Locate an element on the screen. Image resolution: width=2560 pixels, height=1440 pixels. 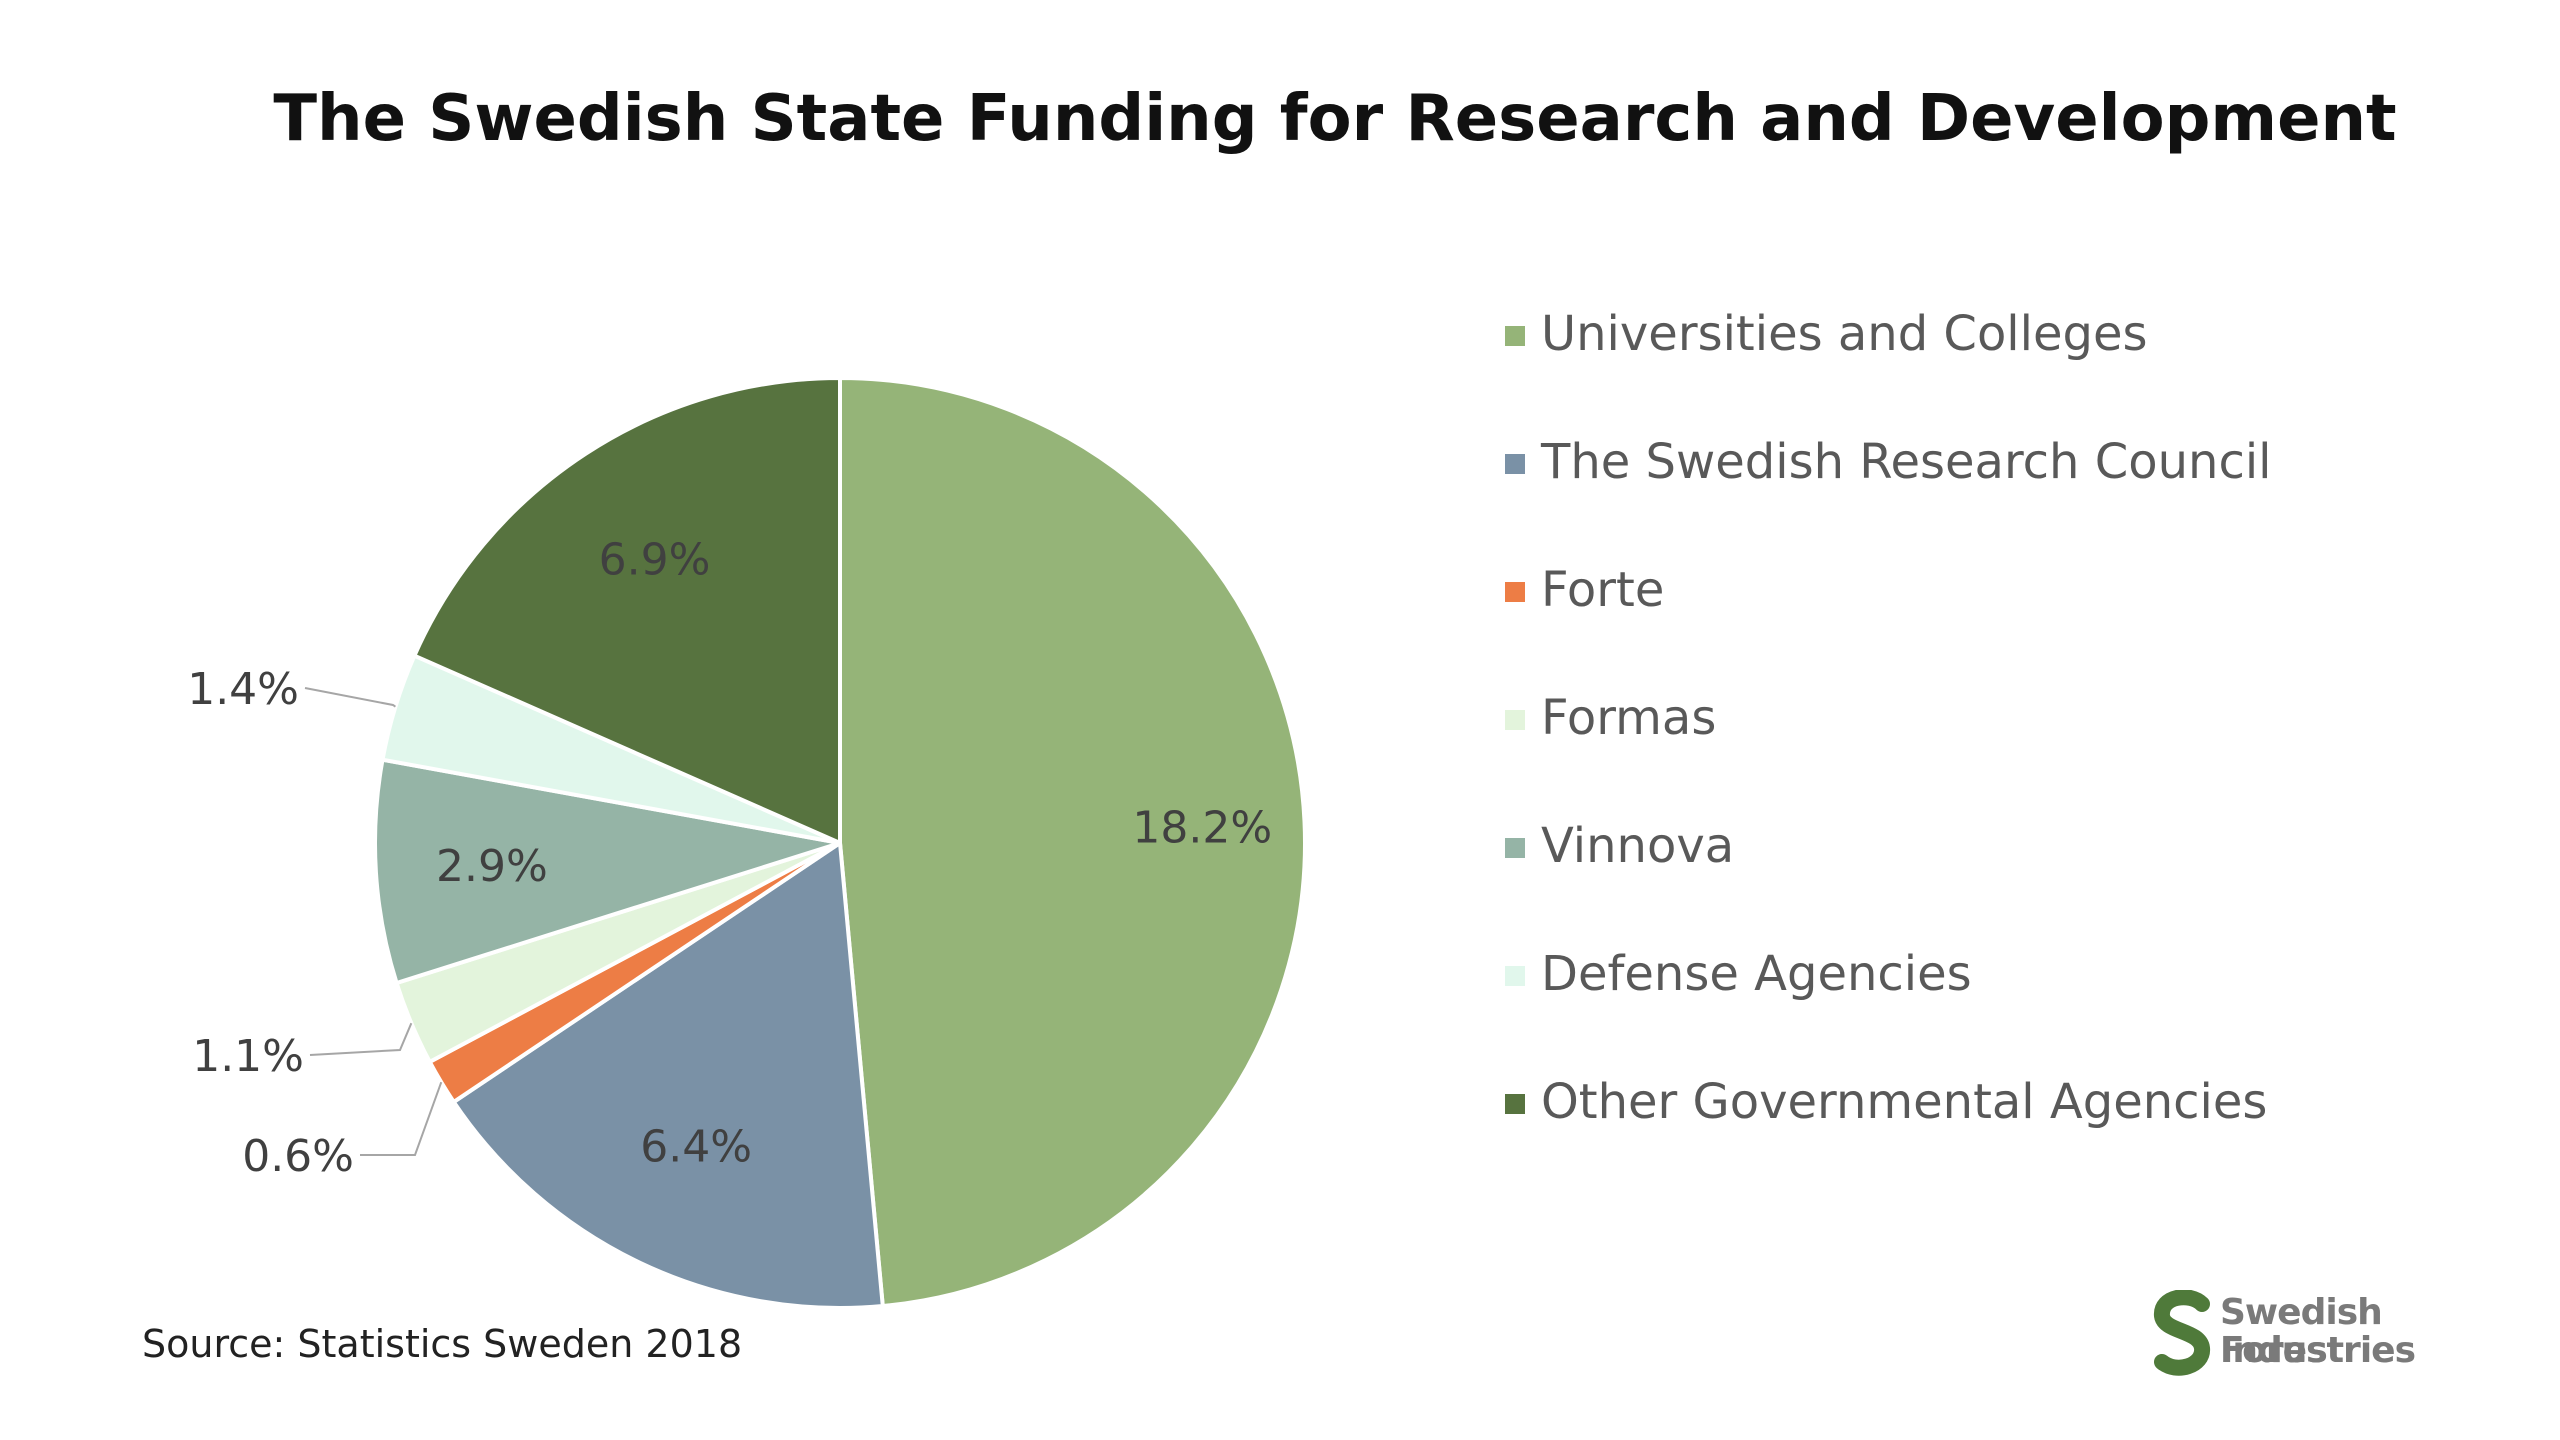
logo-text-line1: Swedish Forest is located at coordinates (2301, 1331).